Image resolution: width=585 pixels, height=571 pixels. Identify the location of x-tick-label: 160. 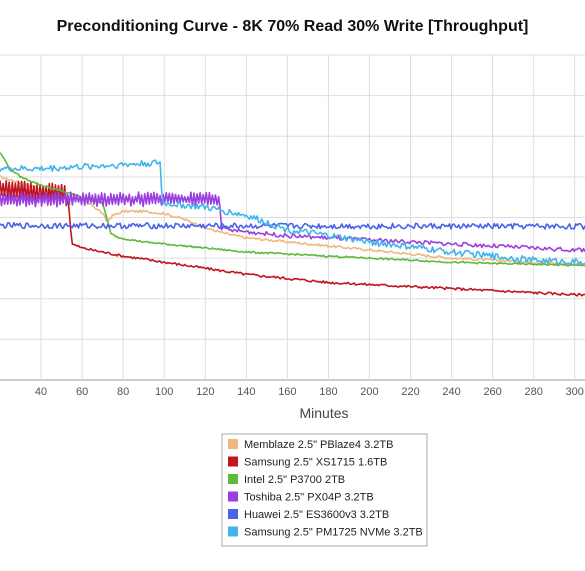
(287, 392).